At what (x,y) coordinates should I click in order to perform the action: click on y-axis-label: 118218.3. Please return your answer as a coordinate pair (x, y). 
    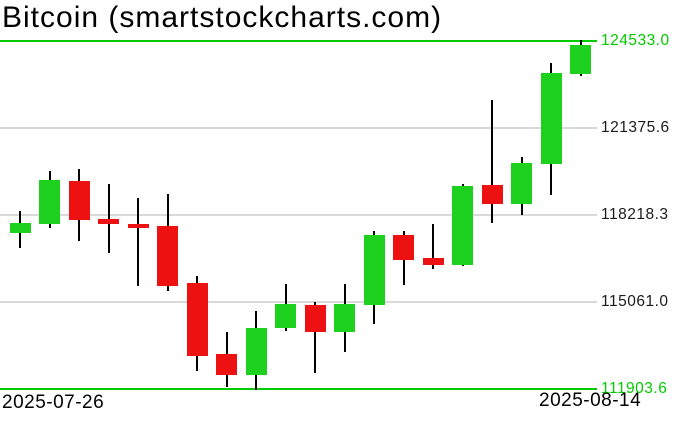
    Looking at the image, I should click on (635, 214).